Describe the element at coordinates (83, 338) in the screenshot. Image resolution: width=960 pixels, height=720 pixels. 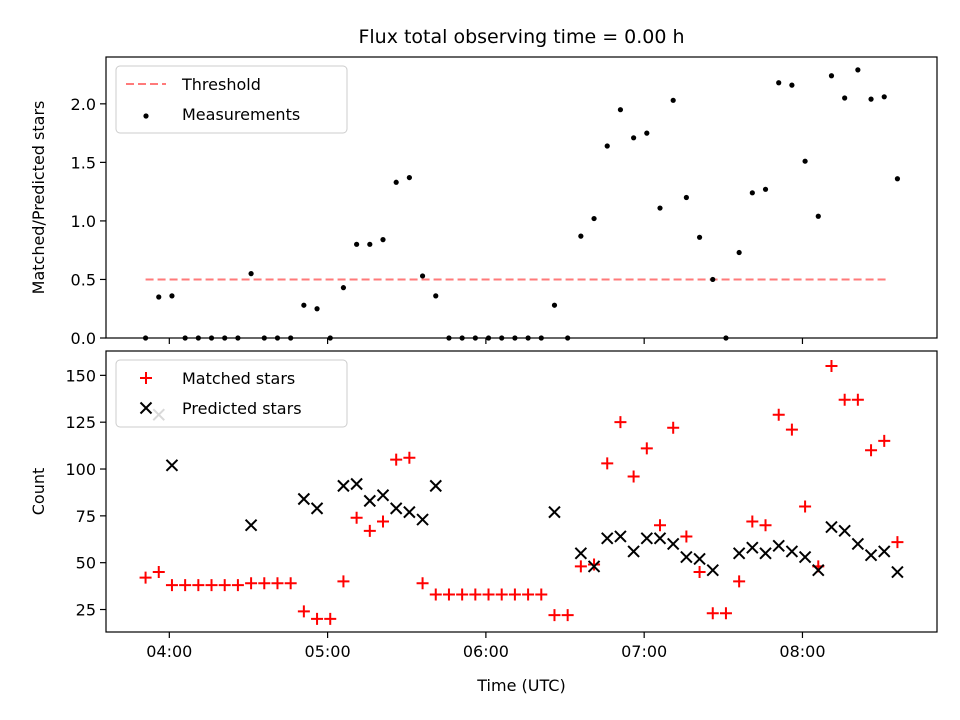
I see `y-tick-label: 0.0` at that location.